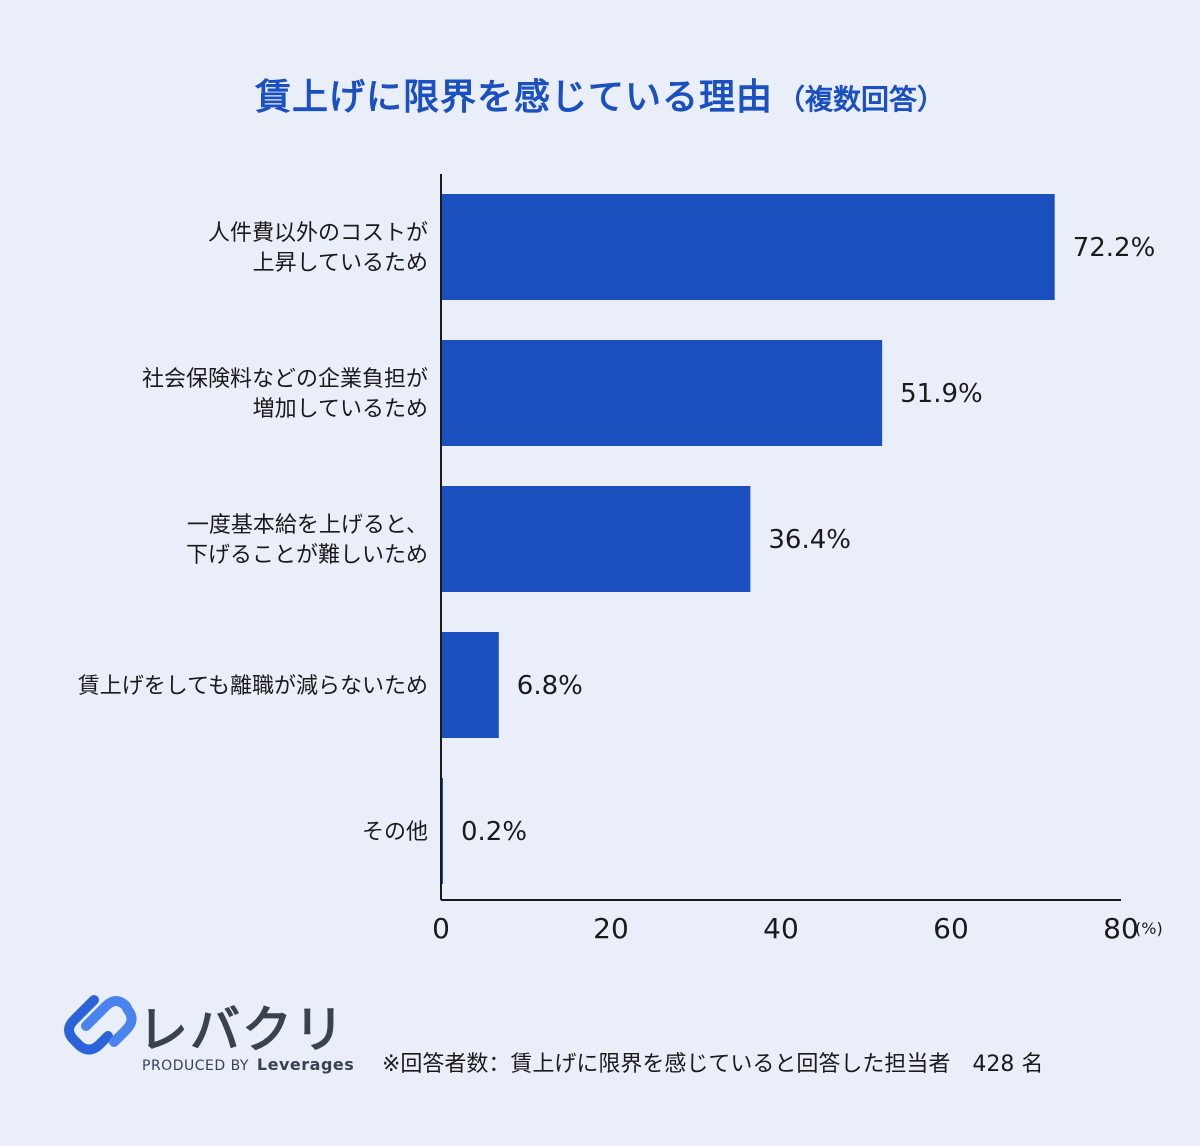 This screenshot has width=1200, height=1146. What do you see at coordinates (100, 1025) in the screenshot?
I see `logo-icon` at bounding box center [100, 1025].